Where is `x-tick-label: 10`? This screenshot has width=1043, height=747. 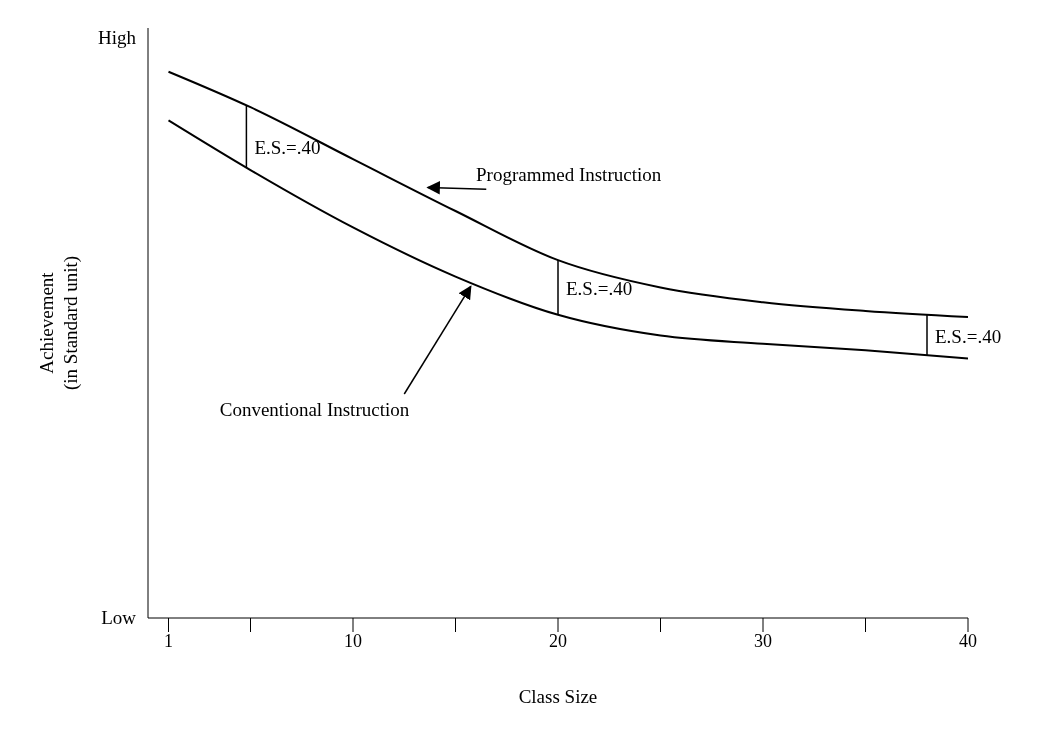 x-tick-label: 10 is located at coordinates (353, 640).